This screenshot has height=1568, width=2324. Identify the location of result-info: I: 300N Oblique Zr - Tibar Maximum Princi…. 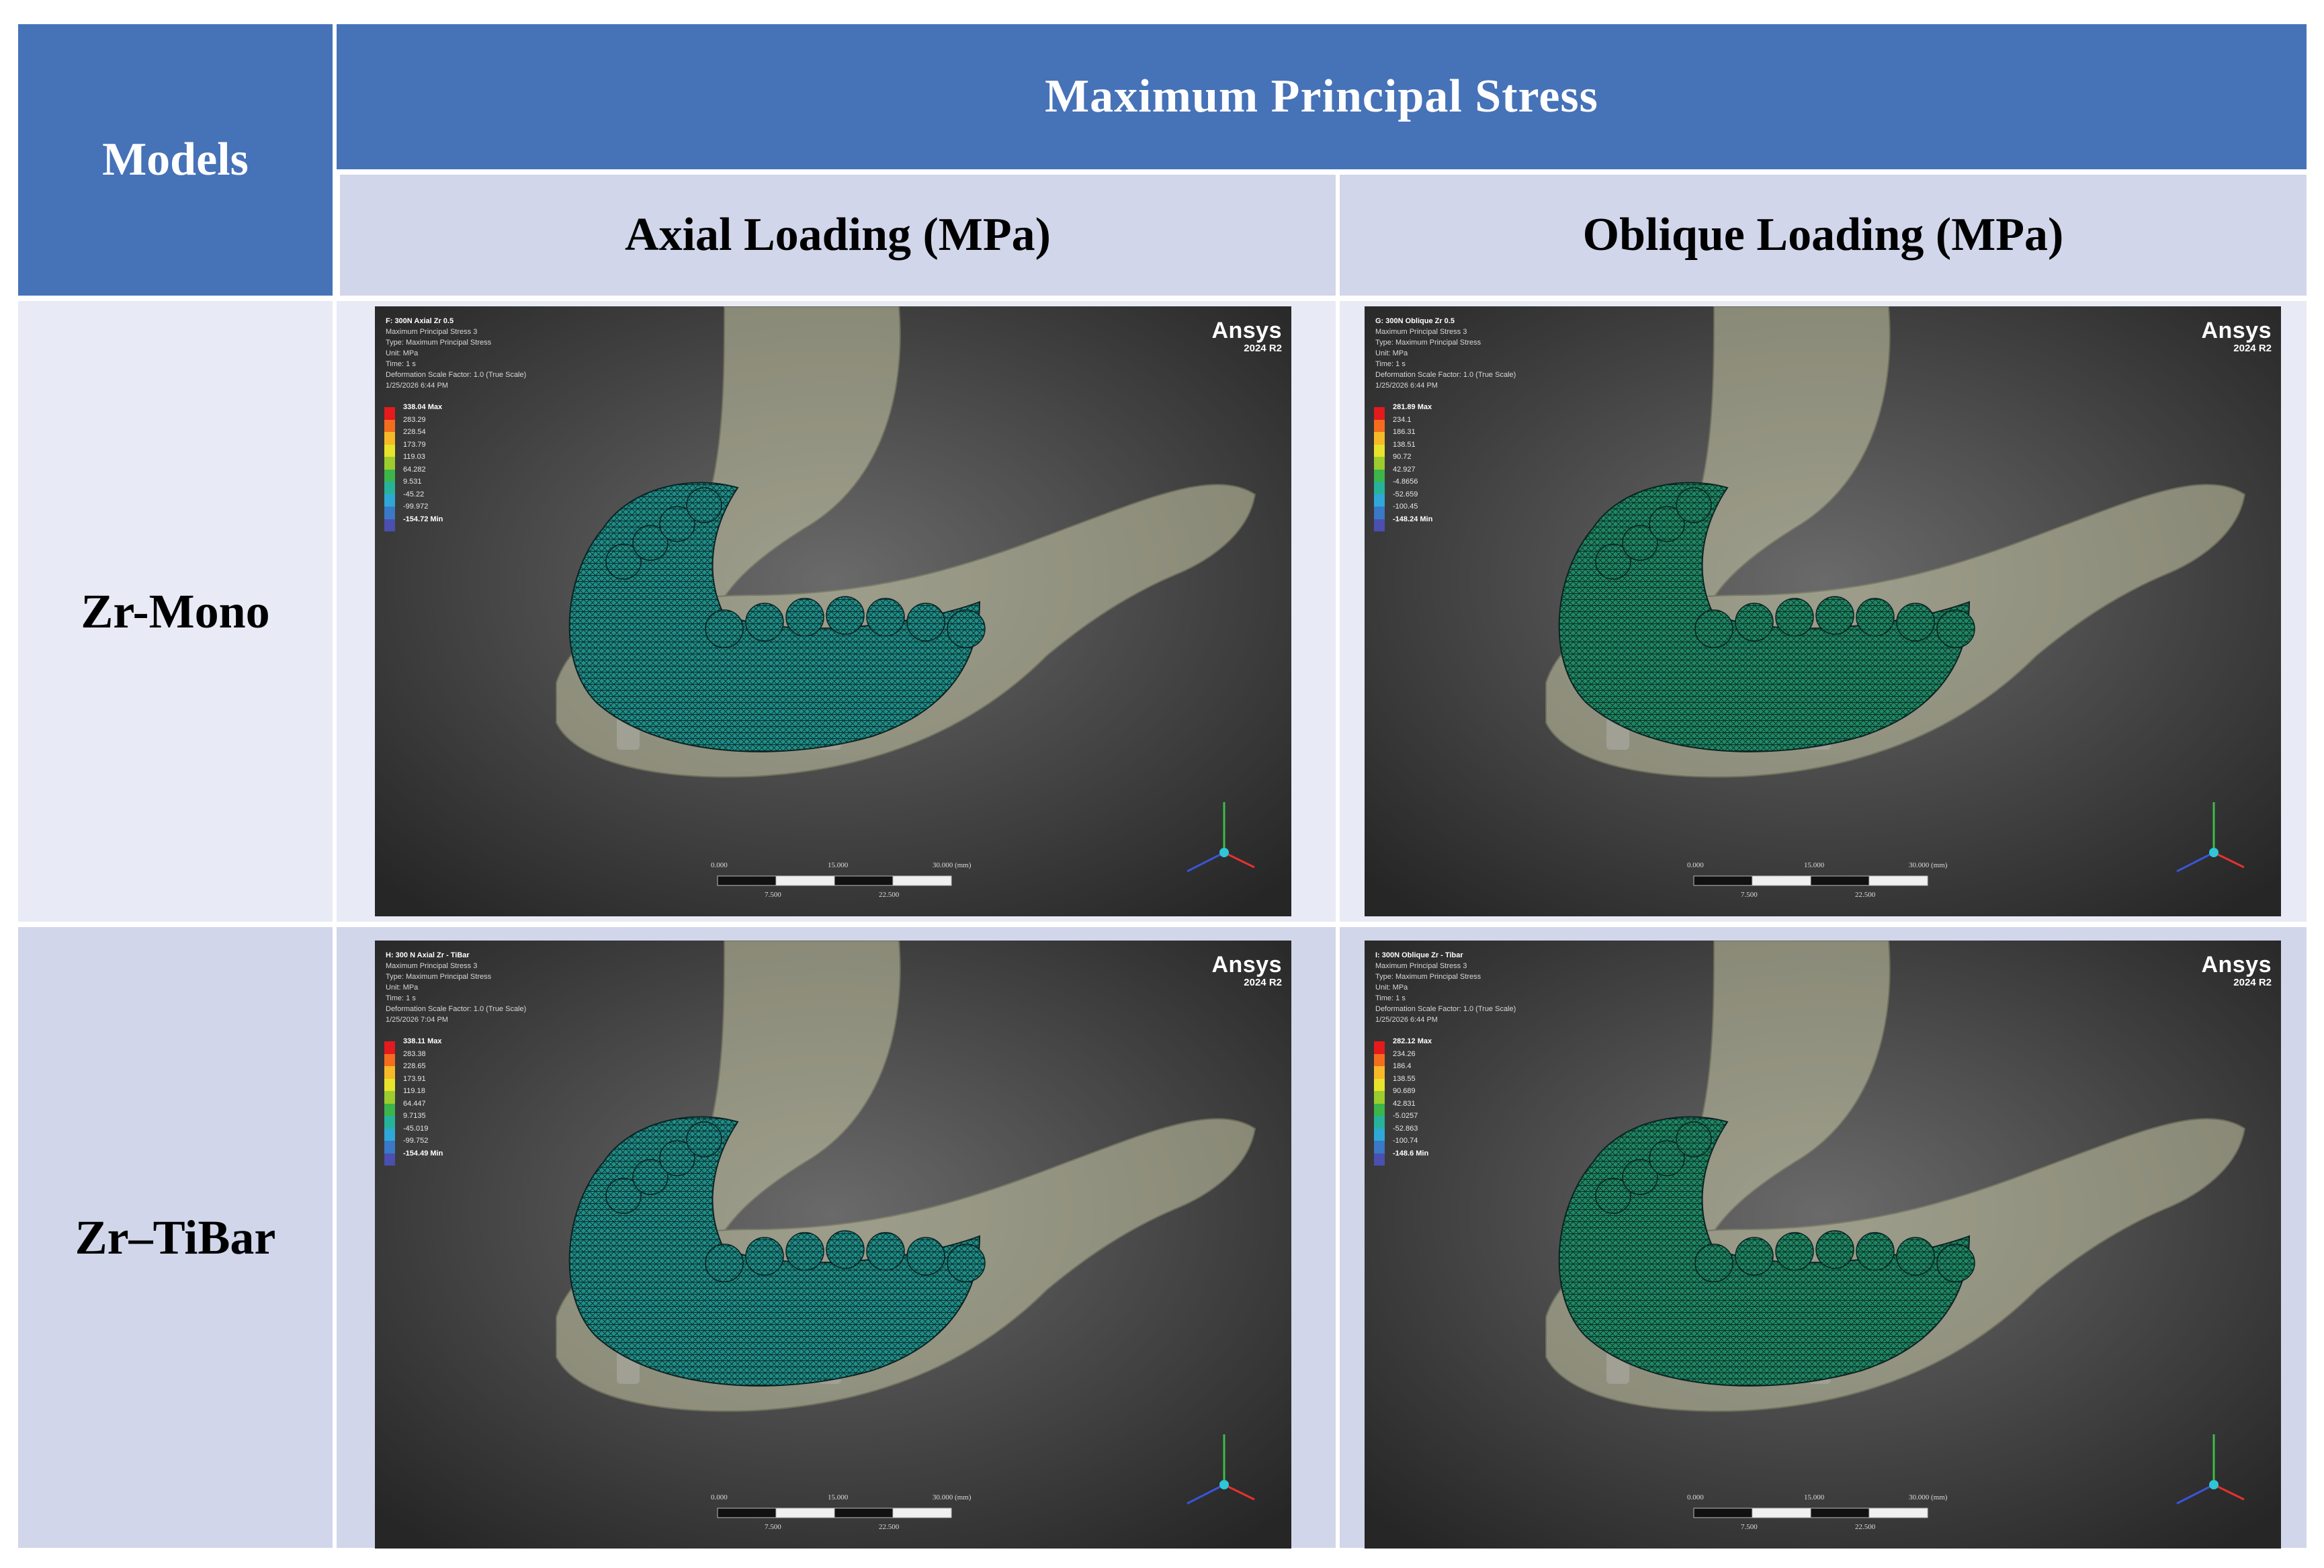
(1445, 987).